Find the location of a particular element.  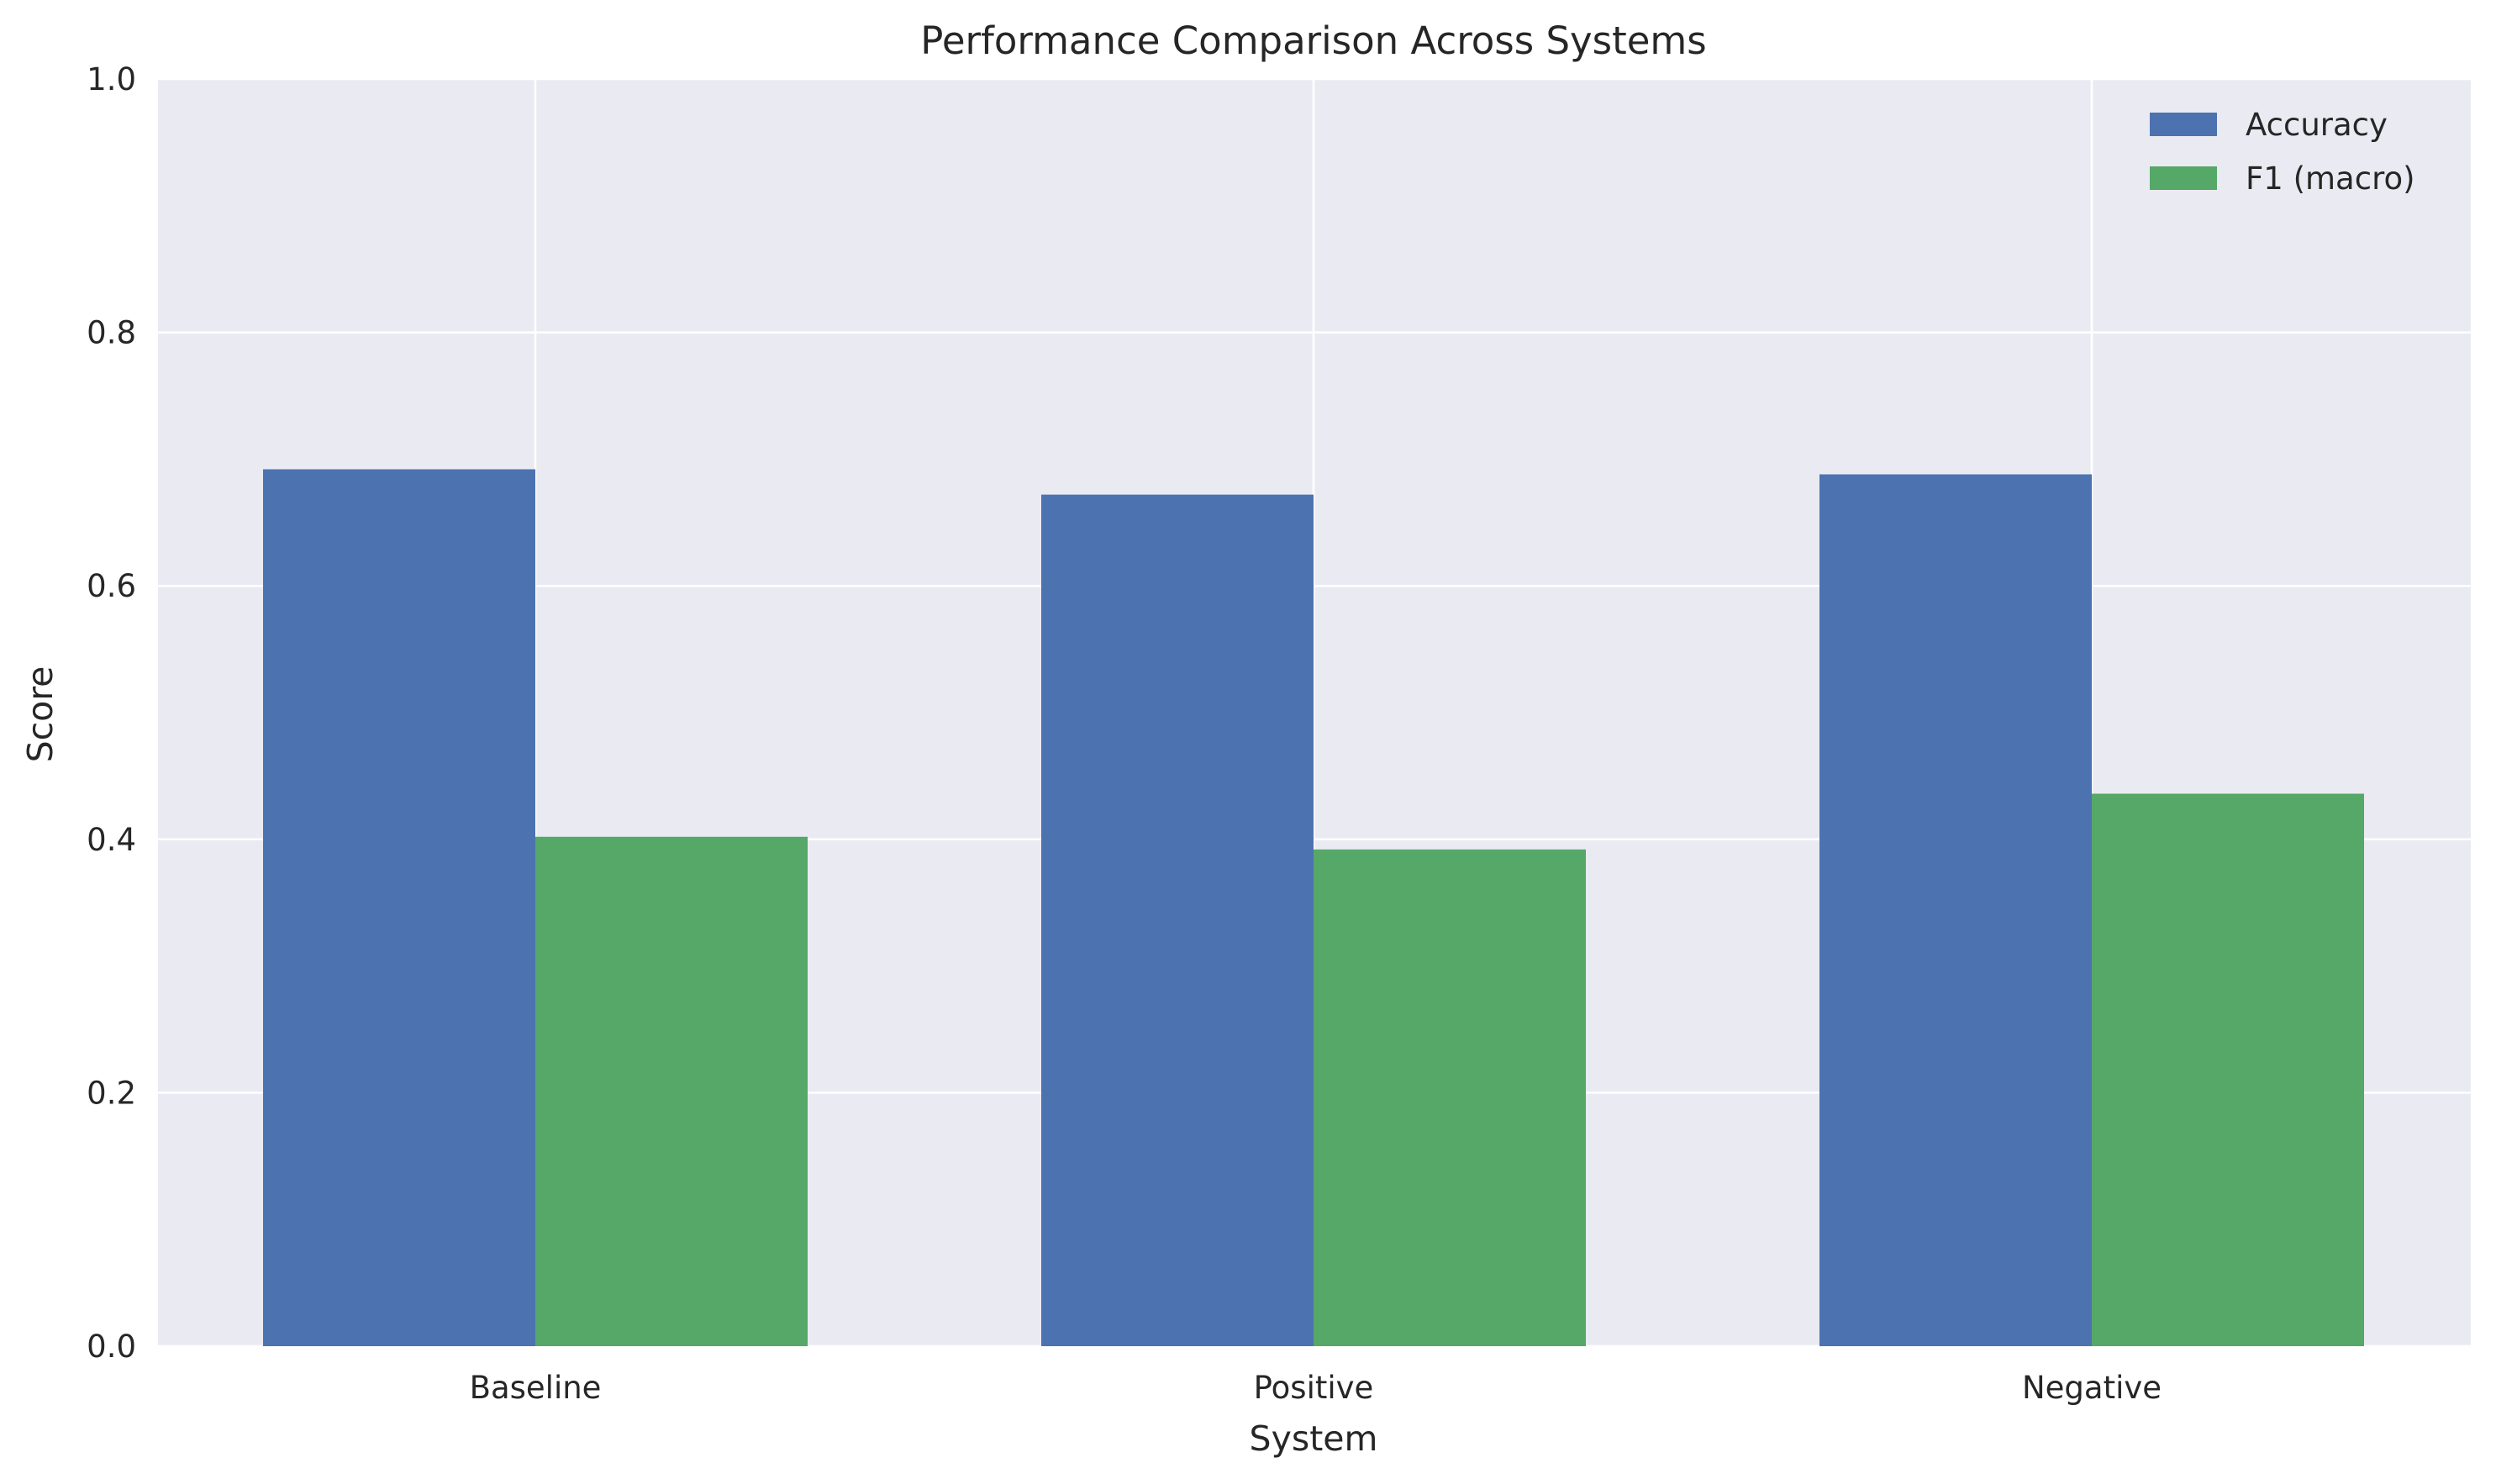

y-tick-label: 0.2 is located at coordinates (112, 1093).